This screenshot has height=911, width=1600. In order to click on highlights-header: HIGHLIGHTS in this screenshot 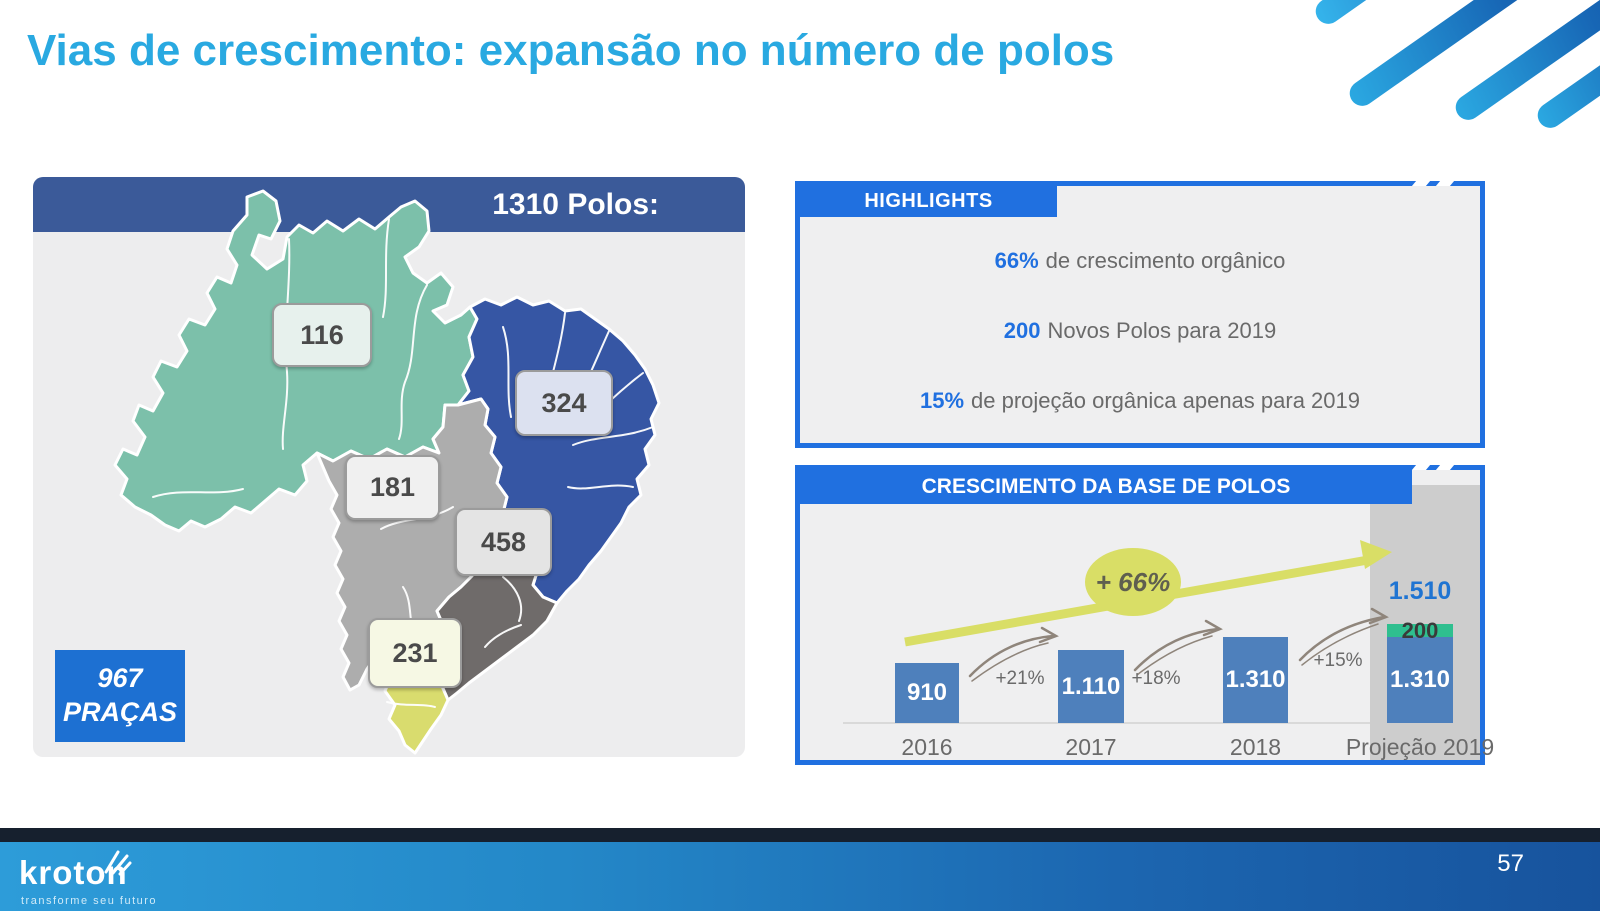, I will do `click(928, 201)`.